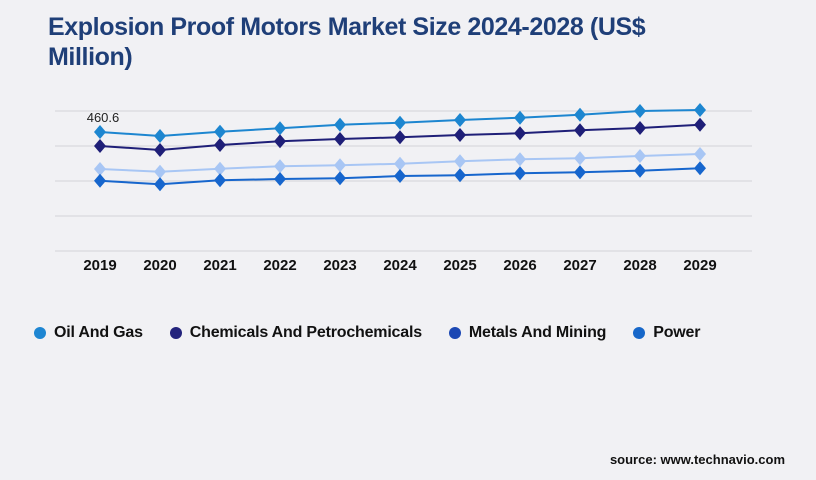 This screenshot has height=480, width=816. I want to click on legend-item-power: Power, so click(666, 333).